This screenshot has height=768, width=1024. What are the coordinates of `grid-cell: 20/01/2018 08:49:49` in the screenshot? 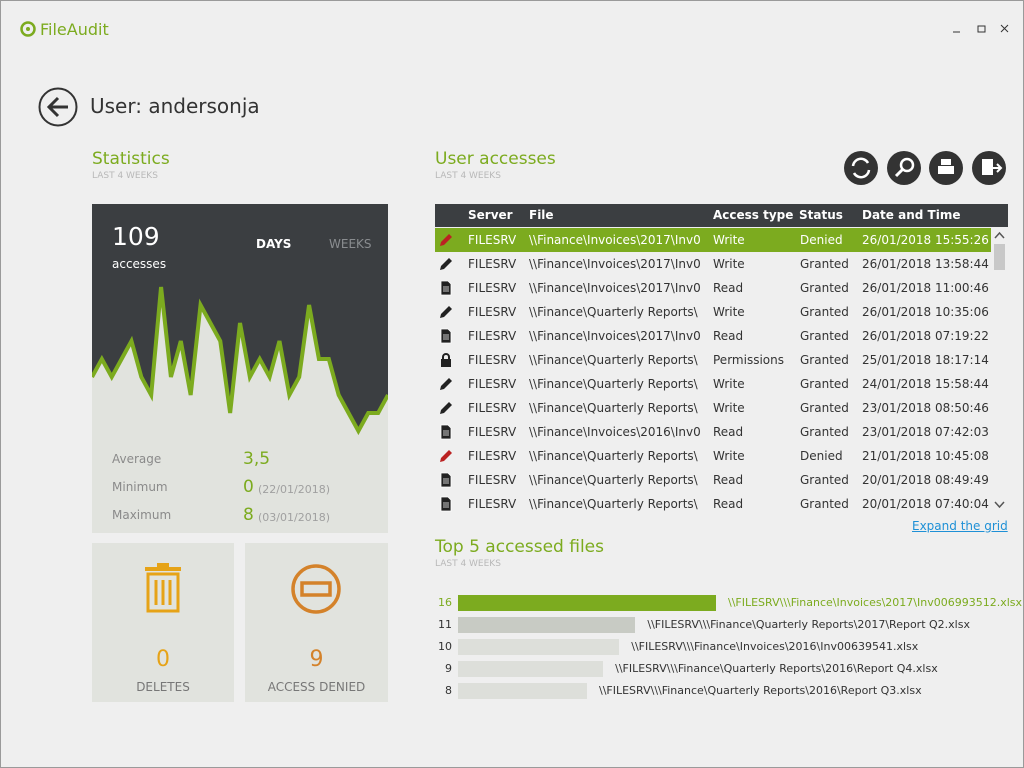 It's located at (925, 480).